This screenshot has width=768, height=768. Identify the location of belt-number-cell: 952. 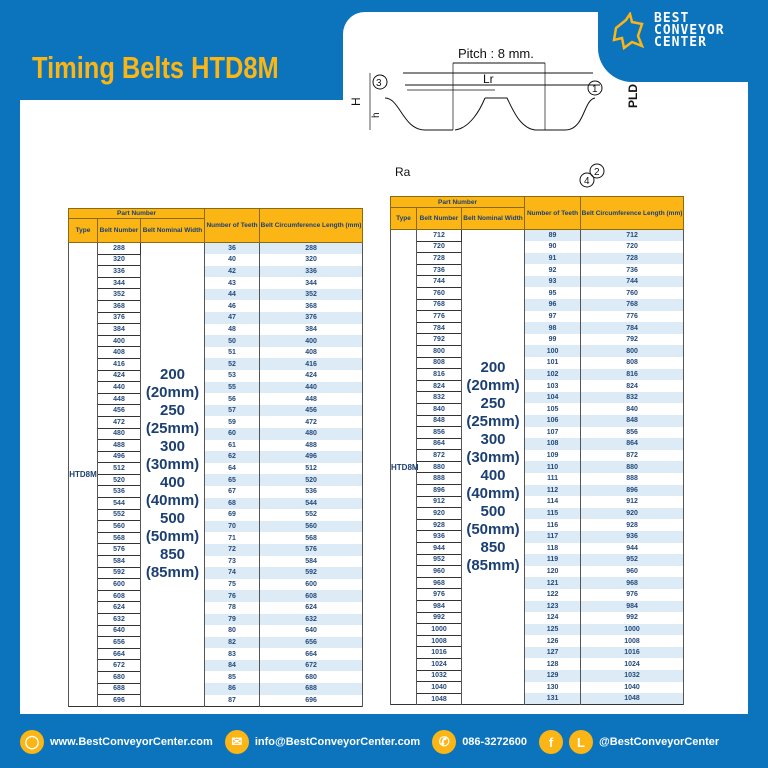
(439, 560).